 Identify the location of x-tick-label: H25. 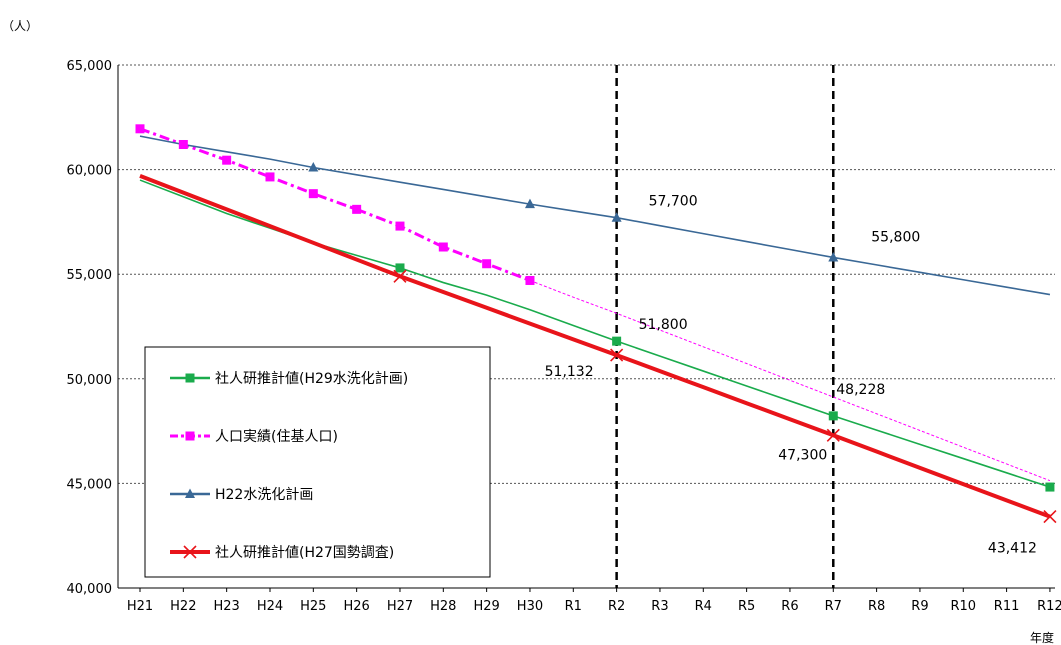
(313, 606).